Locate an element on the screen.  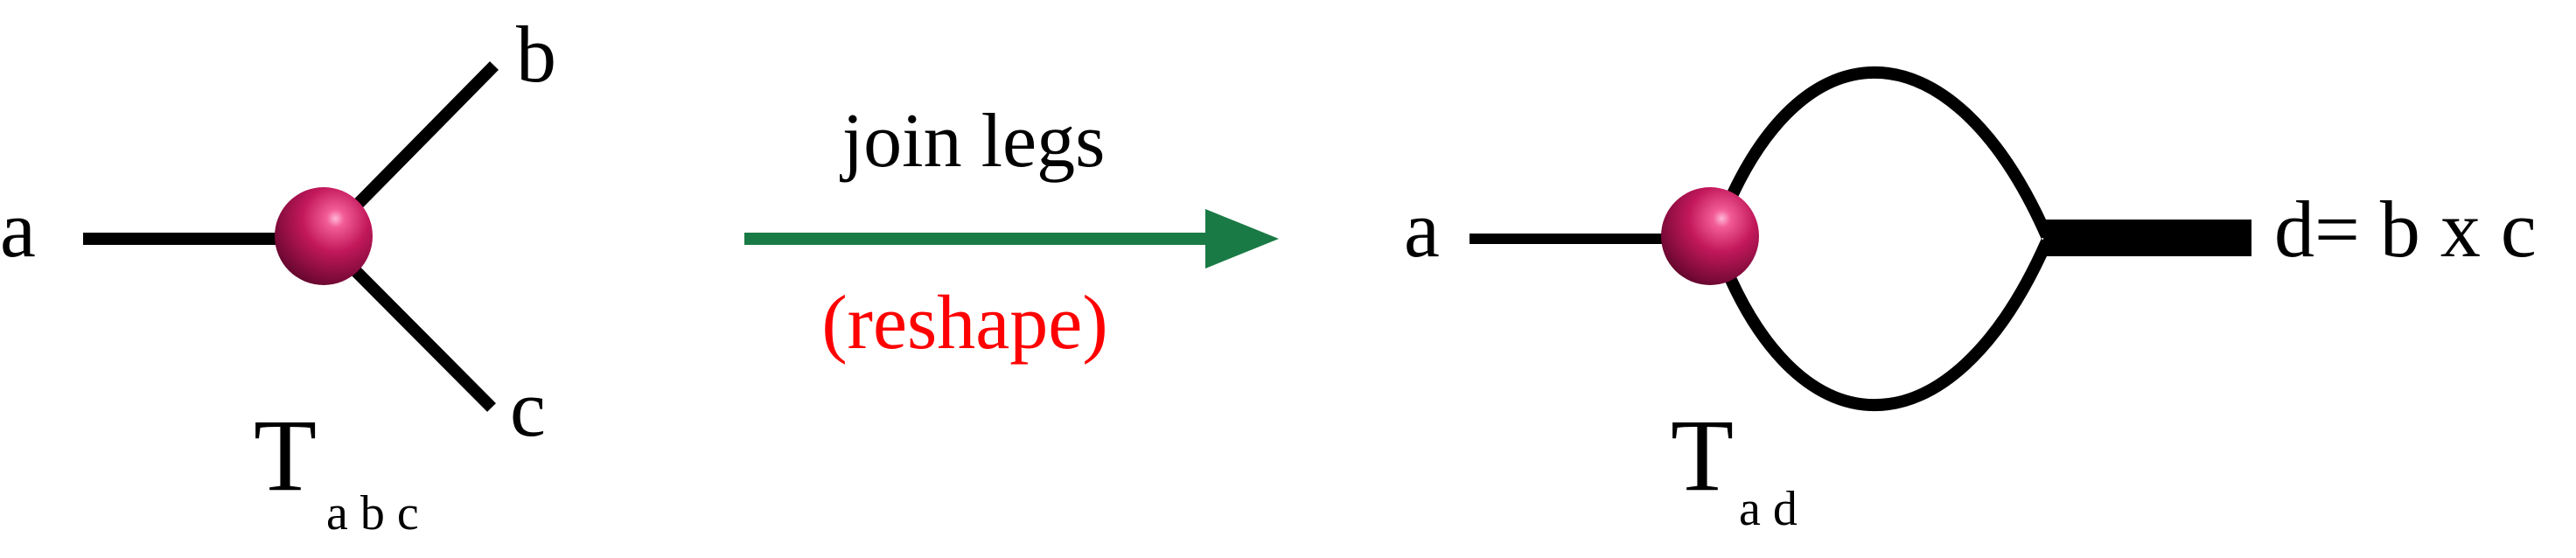
operation-arrow-group: join legs (reshape) is located at coordinates (1011, 232).